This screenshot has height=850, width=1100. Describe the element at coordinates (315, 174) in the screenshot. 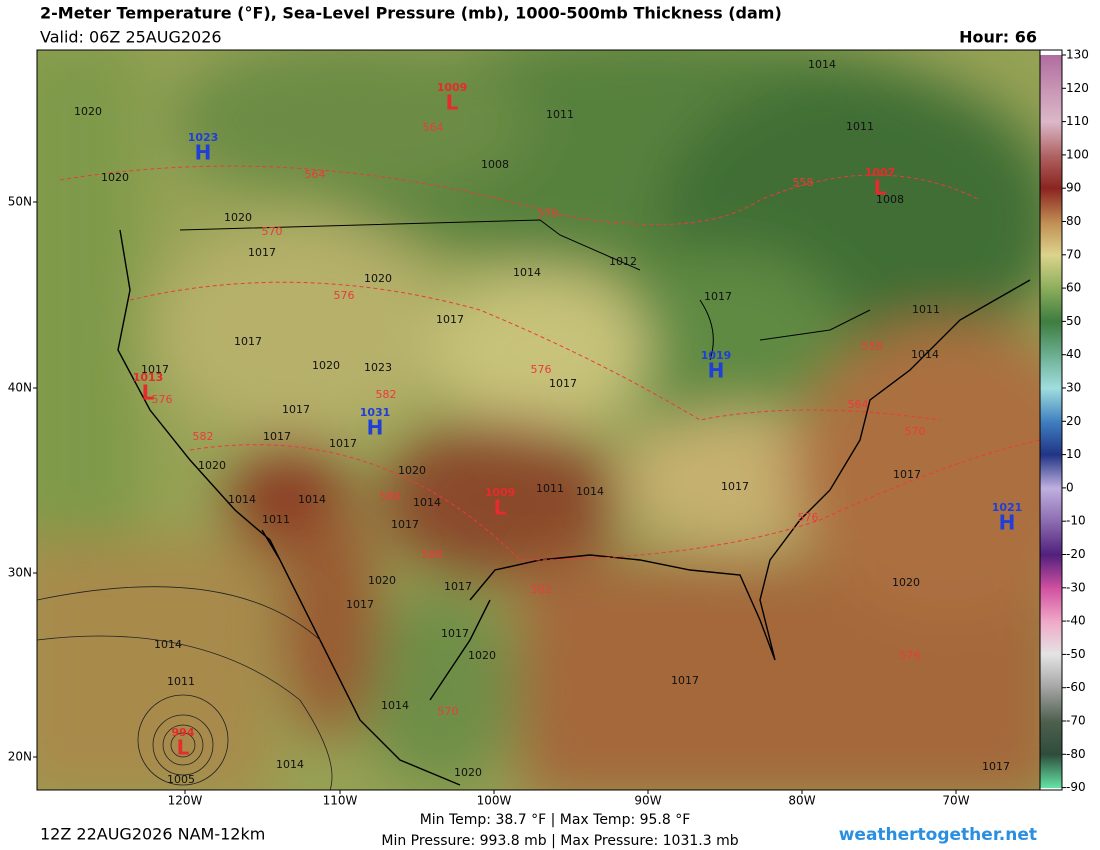

I see `thickness-label: 564` at that location.